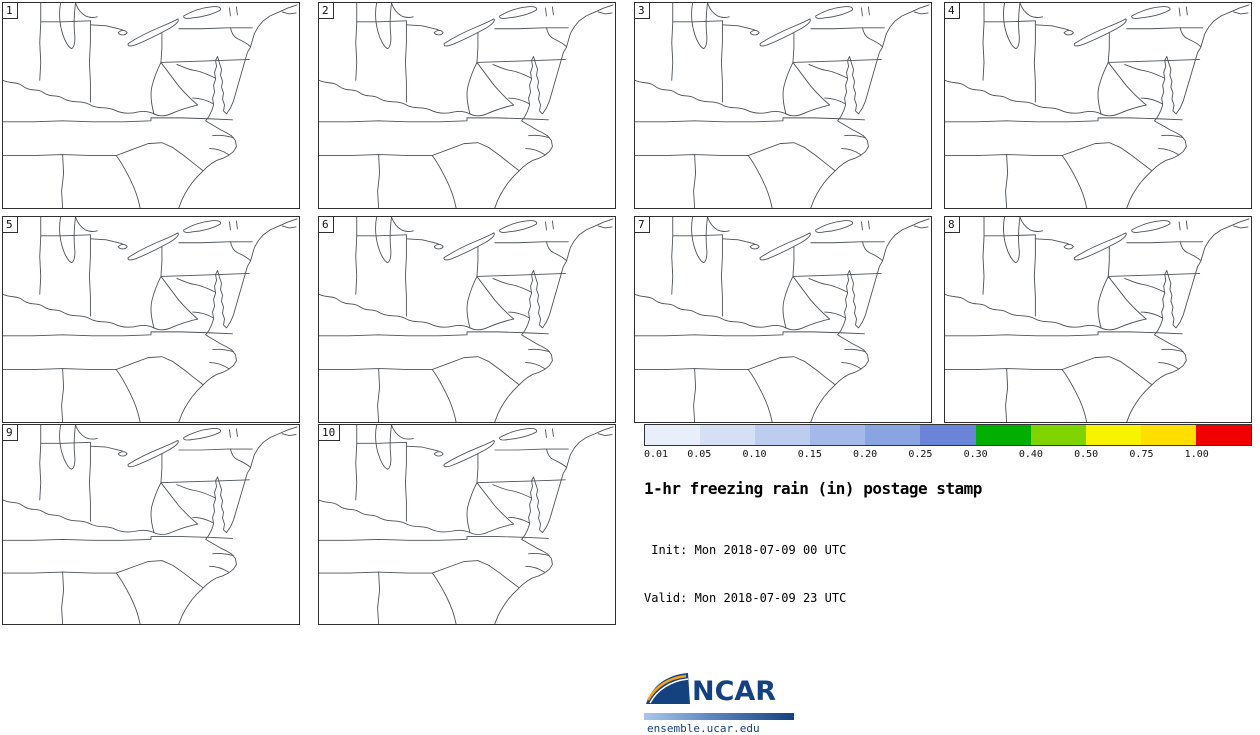 The image size is (1260, 735). I want to click on panel-number-label: 7, so click(642, 225).